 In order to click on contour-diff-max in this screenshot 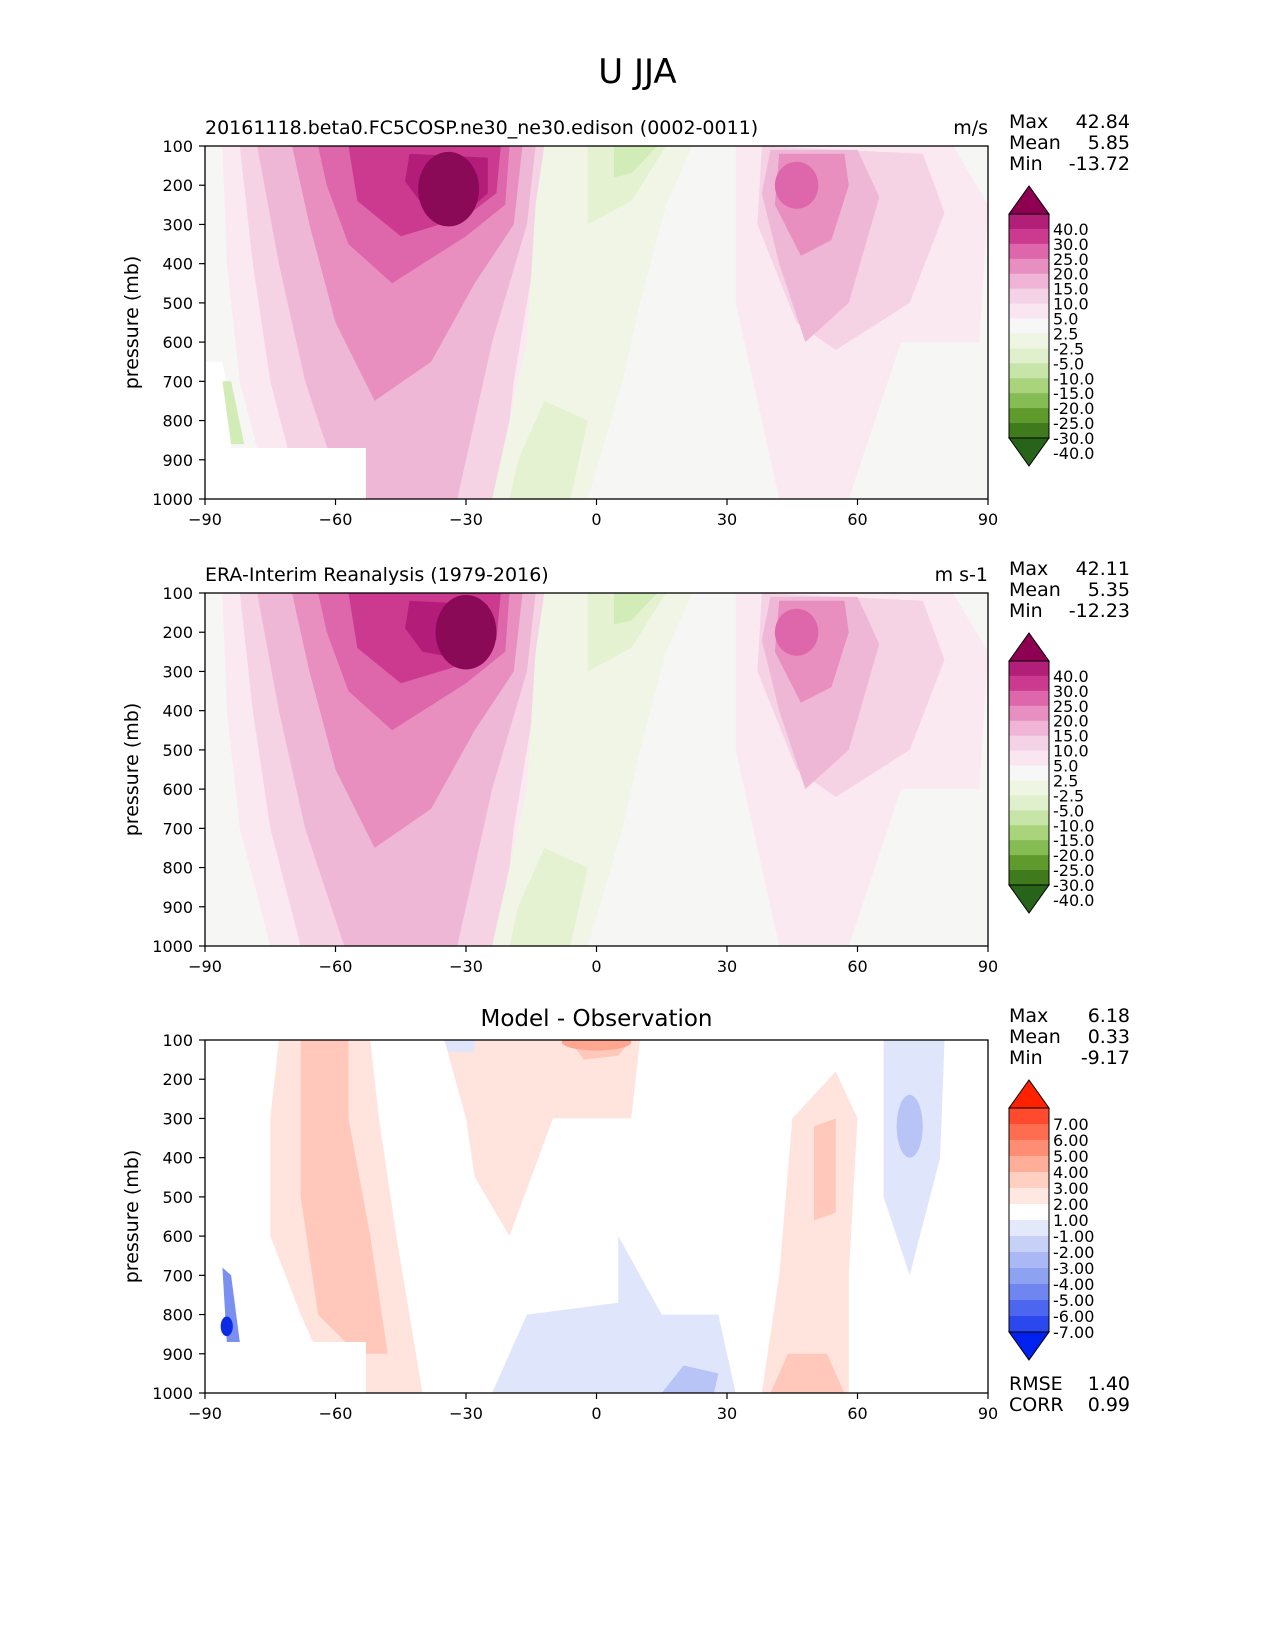, I will do `click(596, 1045)`.